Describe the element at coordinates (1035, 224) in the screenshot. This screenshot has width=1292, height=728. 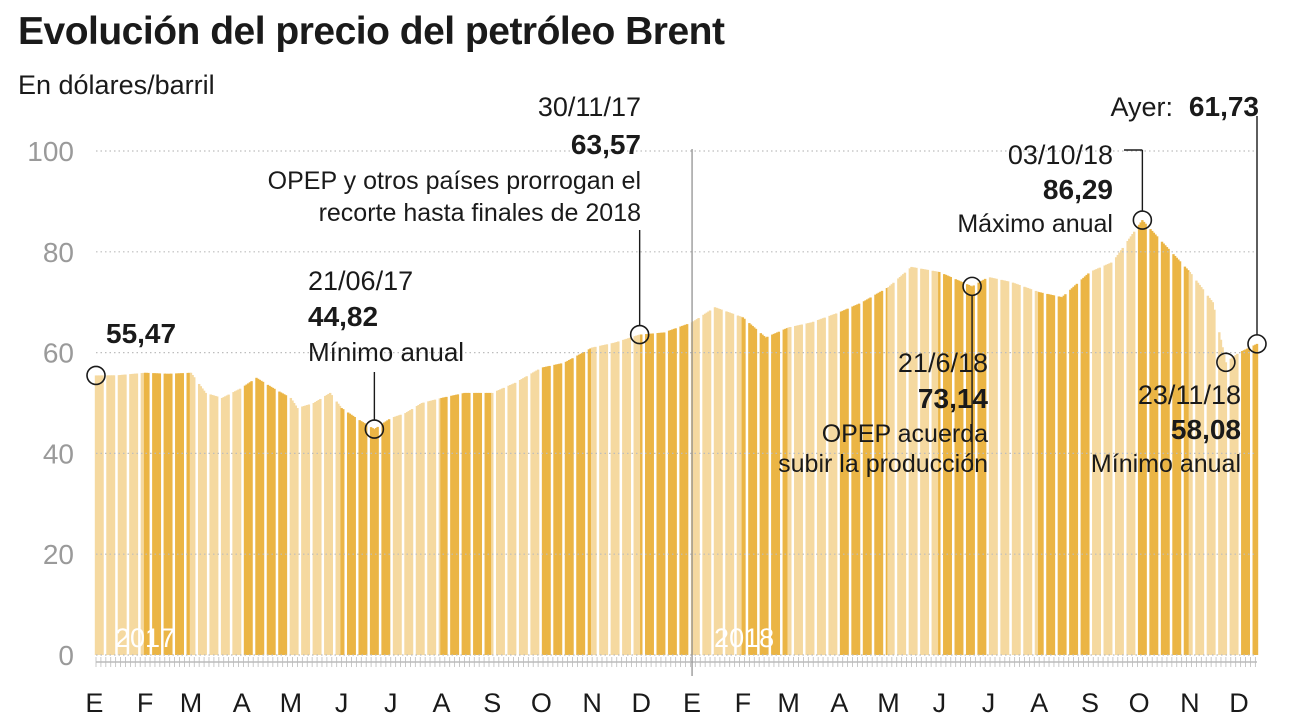
I see `annotation-text: Máximo anual` at that location.